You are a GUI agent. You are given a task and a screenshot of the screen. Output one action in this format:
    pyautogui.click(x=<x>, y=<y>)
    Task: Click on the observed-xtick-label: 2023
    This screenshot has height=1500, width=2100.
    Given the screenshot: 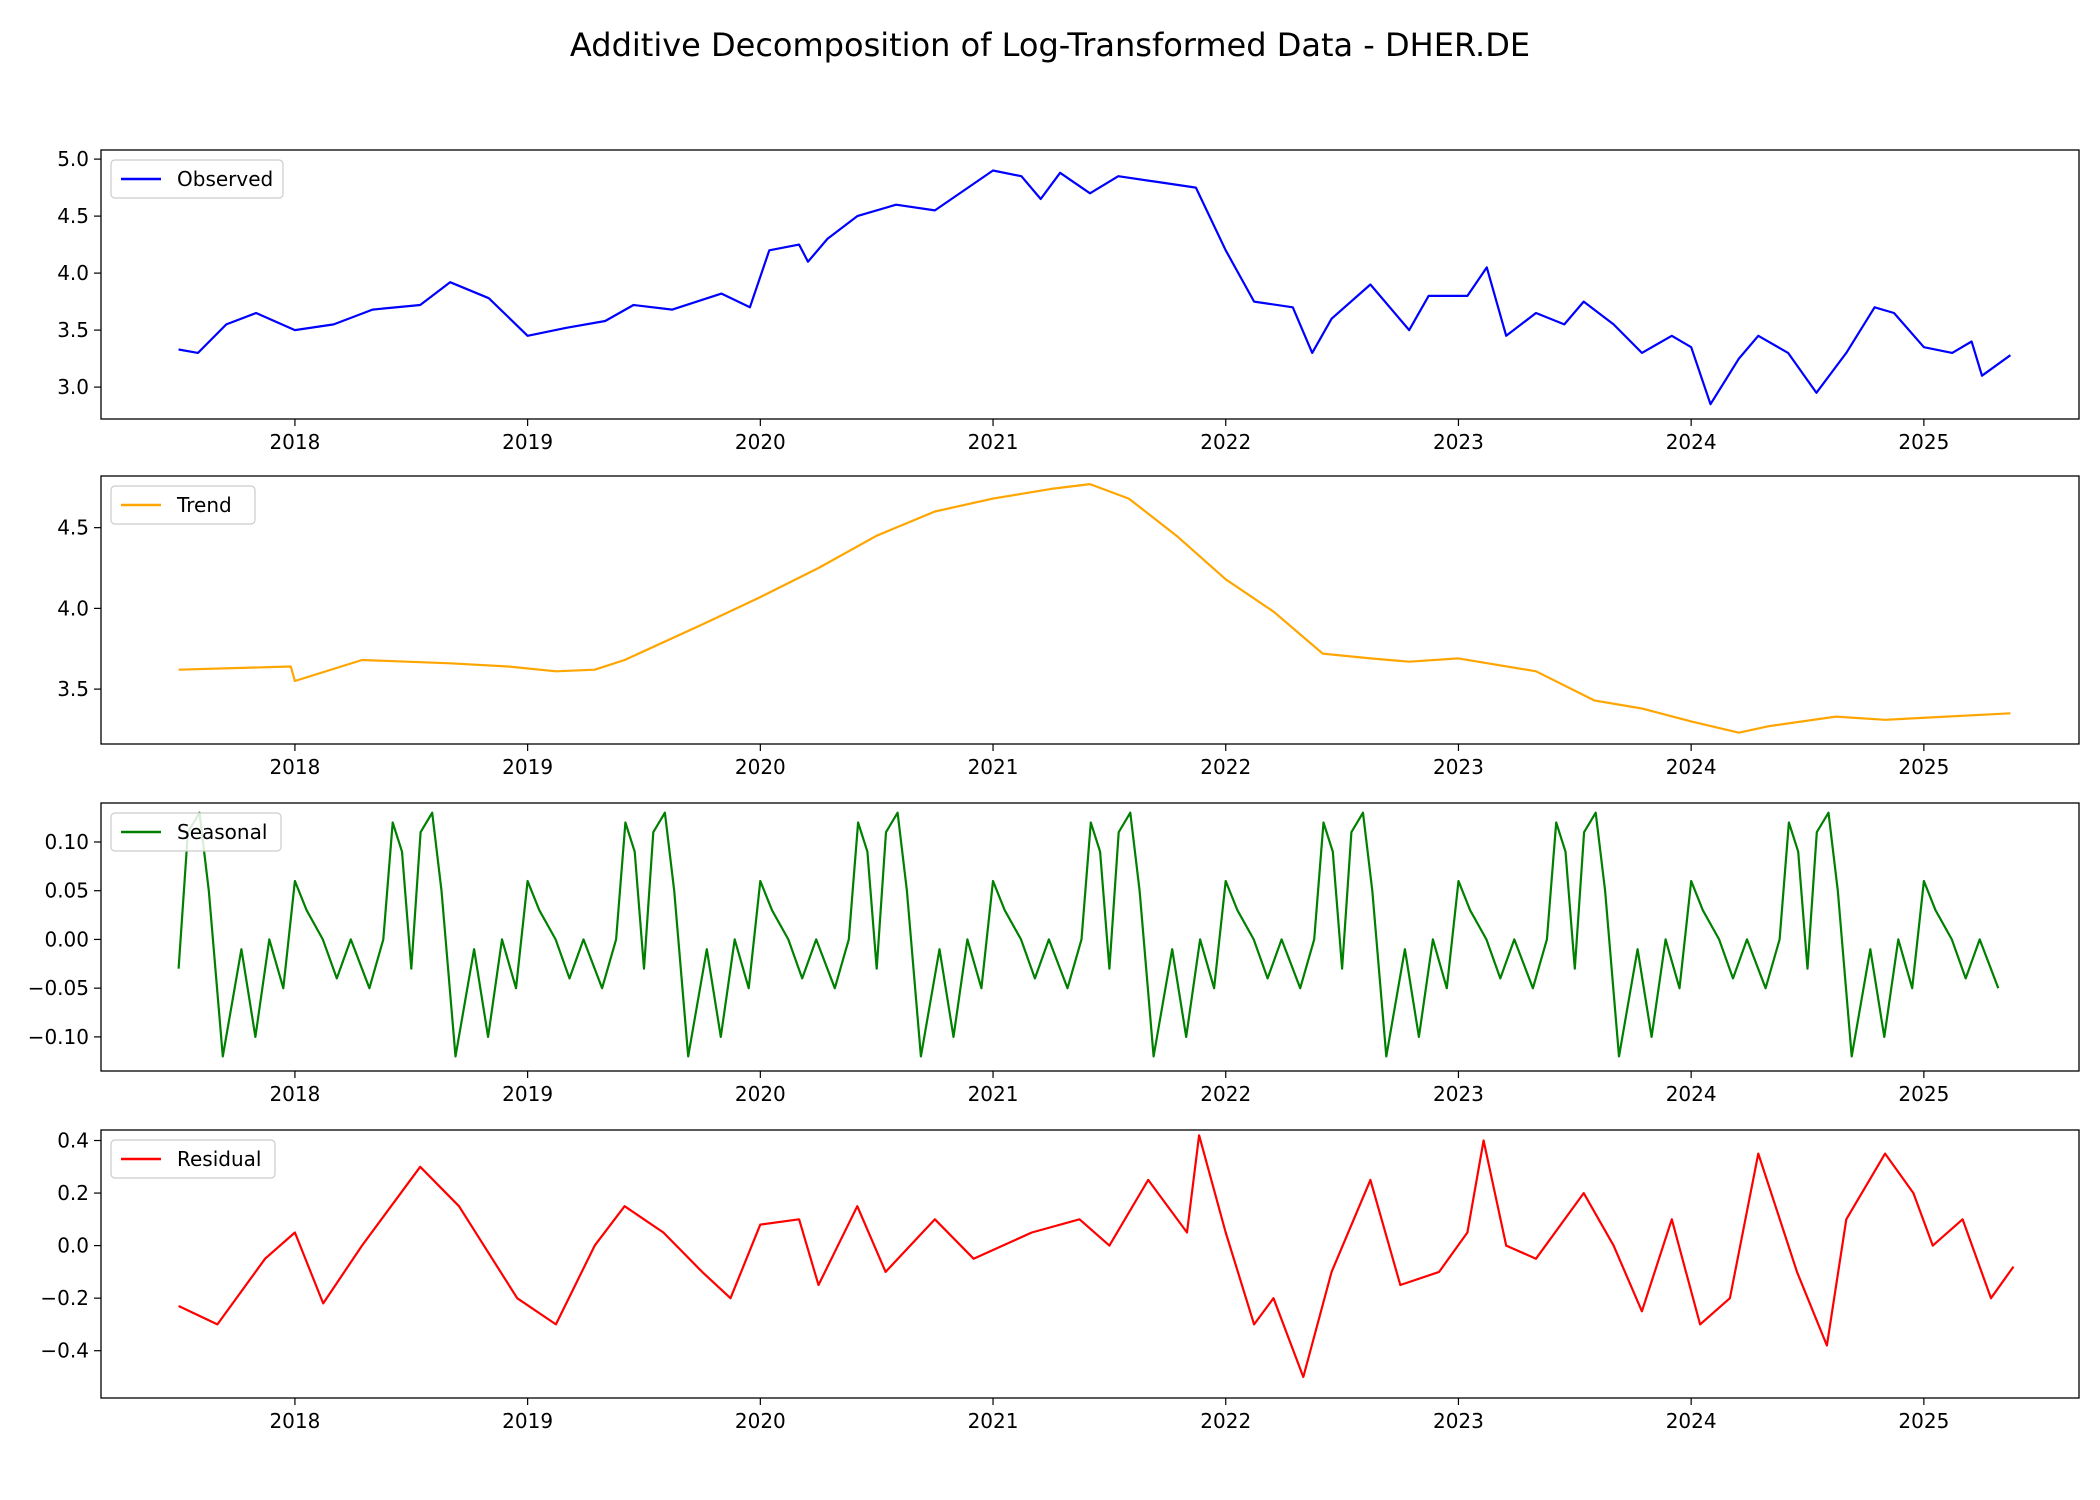 What is the action you would take?
    pyautogui.click(x=1458, y=442)
    